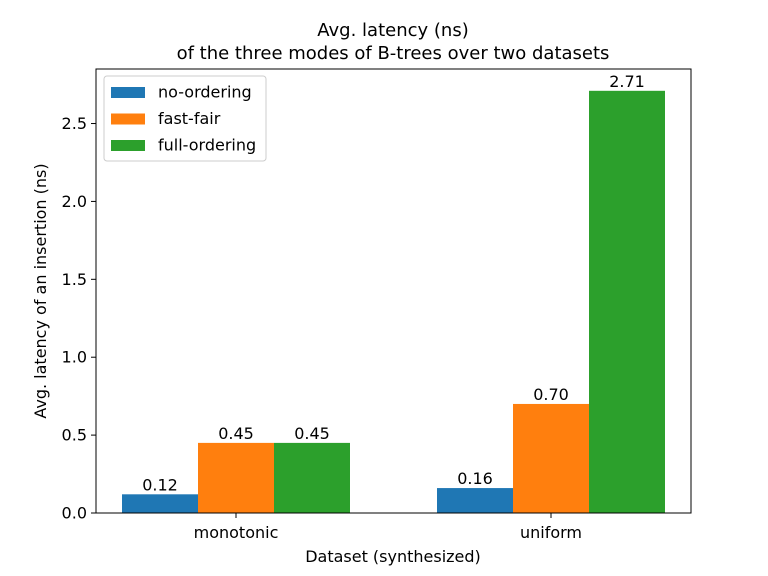 This screenshot has height=576, width=768. Describe the element at coordinates (128, 119) in the screenshot. I see `legend-swatch-fast-fair` at that location.